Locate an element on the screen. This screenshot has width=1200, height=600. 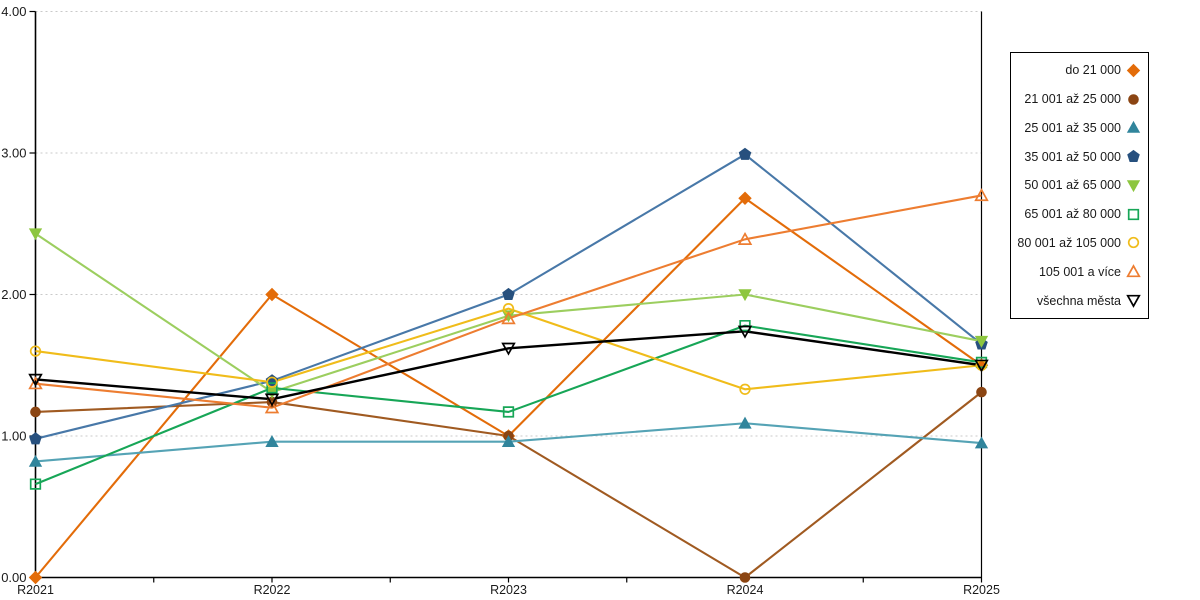
x-tick-label: R2022 is located at coordinates (272, 590).